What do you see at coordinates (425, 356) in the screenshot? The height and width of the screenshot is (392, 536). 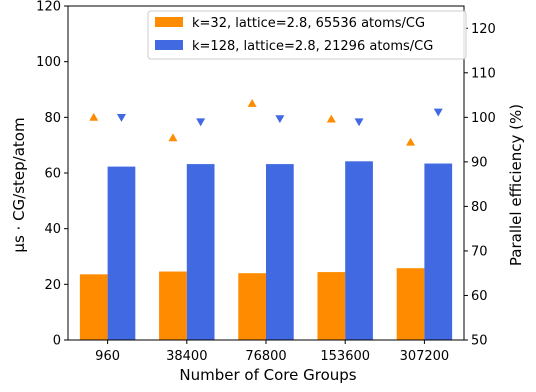 I see `x-tick-label-307200: 307200` at bounding box center [425, 356].